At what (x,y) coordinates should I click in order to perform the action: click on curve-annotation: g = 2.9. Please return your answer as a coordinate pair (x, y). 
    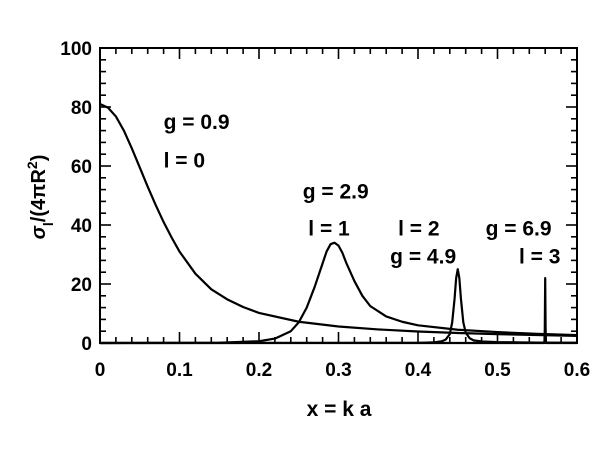
    Looking at the image, I should click on (336, 191).